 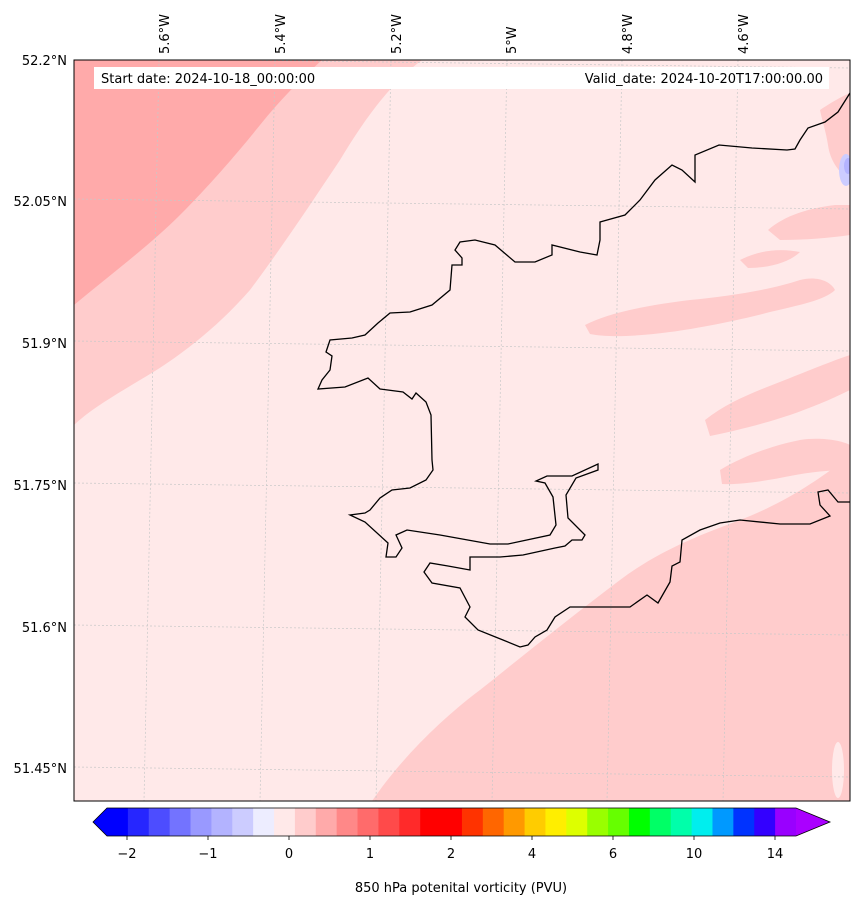 I want to click on colorbar-tick-label: 10, so click(x=694, y=854).